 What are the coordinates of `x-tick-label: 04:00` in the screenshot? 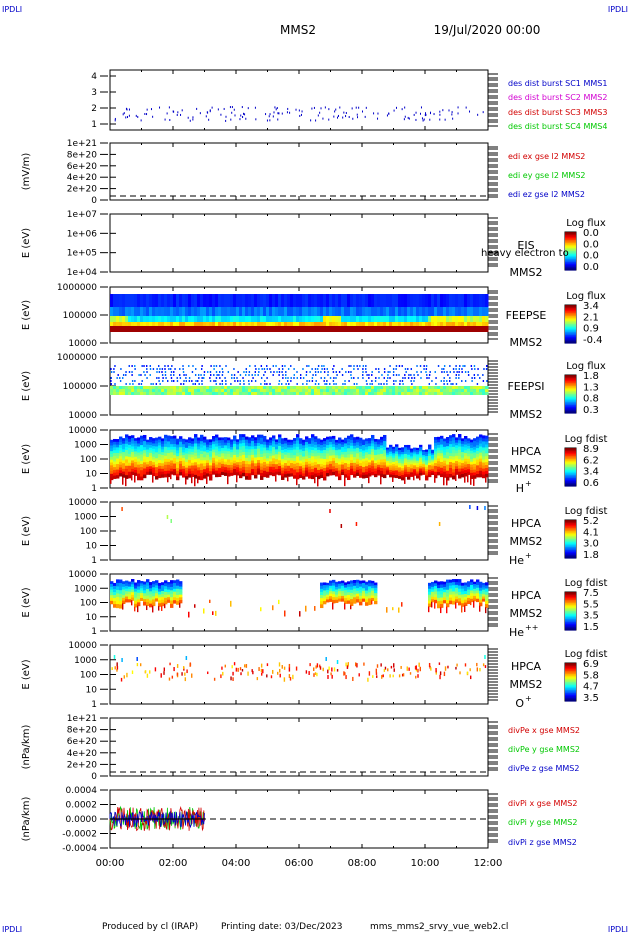 It's located at (236, 863).